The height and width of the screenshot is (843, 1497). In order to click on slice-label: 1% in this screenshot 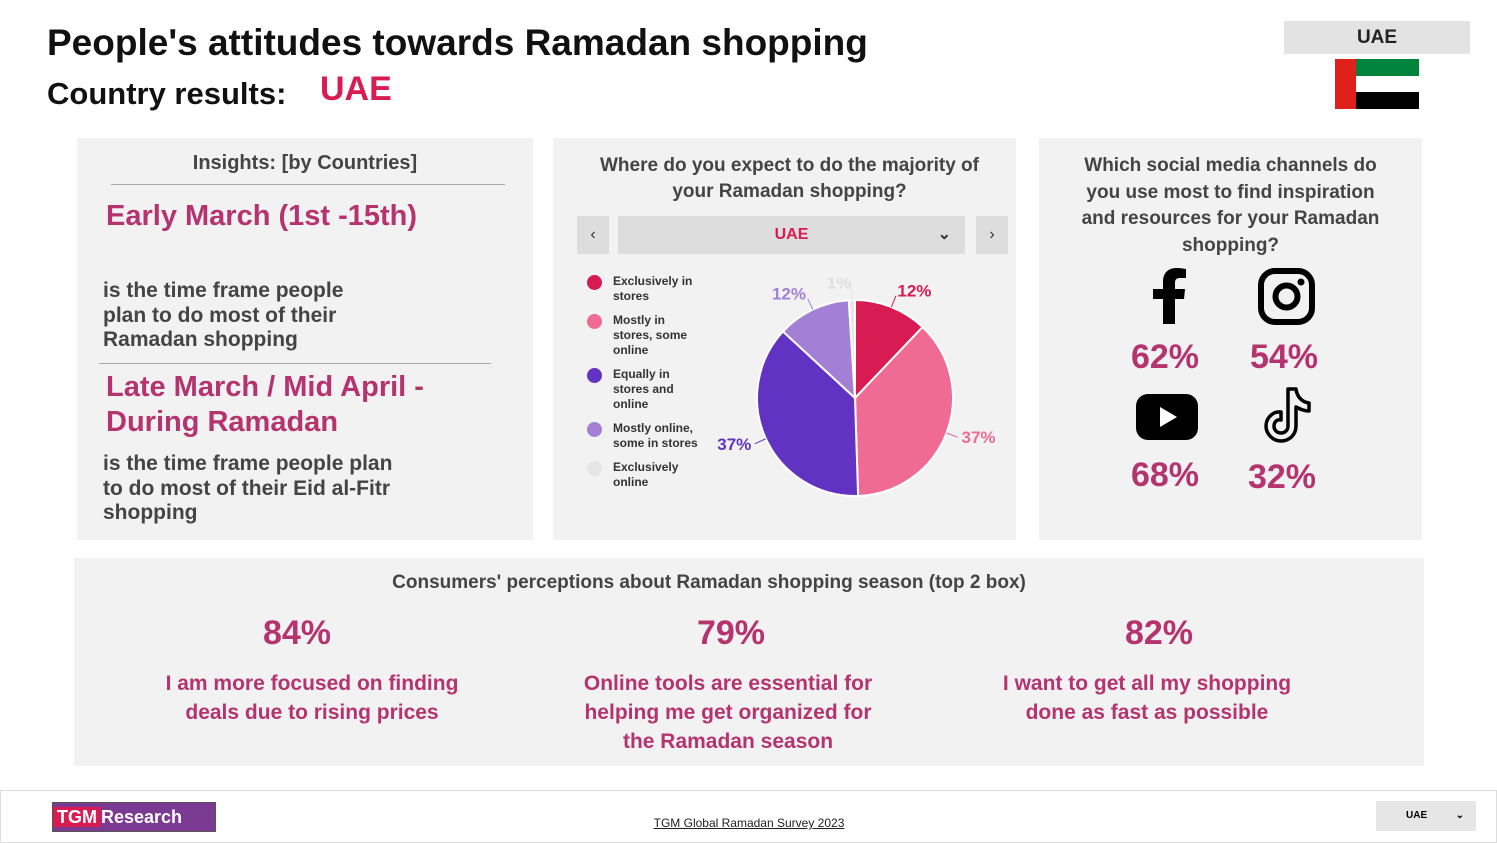, I will do `click(839, 285)`.